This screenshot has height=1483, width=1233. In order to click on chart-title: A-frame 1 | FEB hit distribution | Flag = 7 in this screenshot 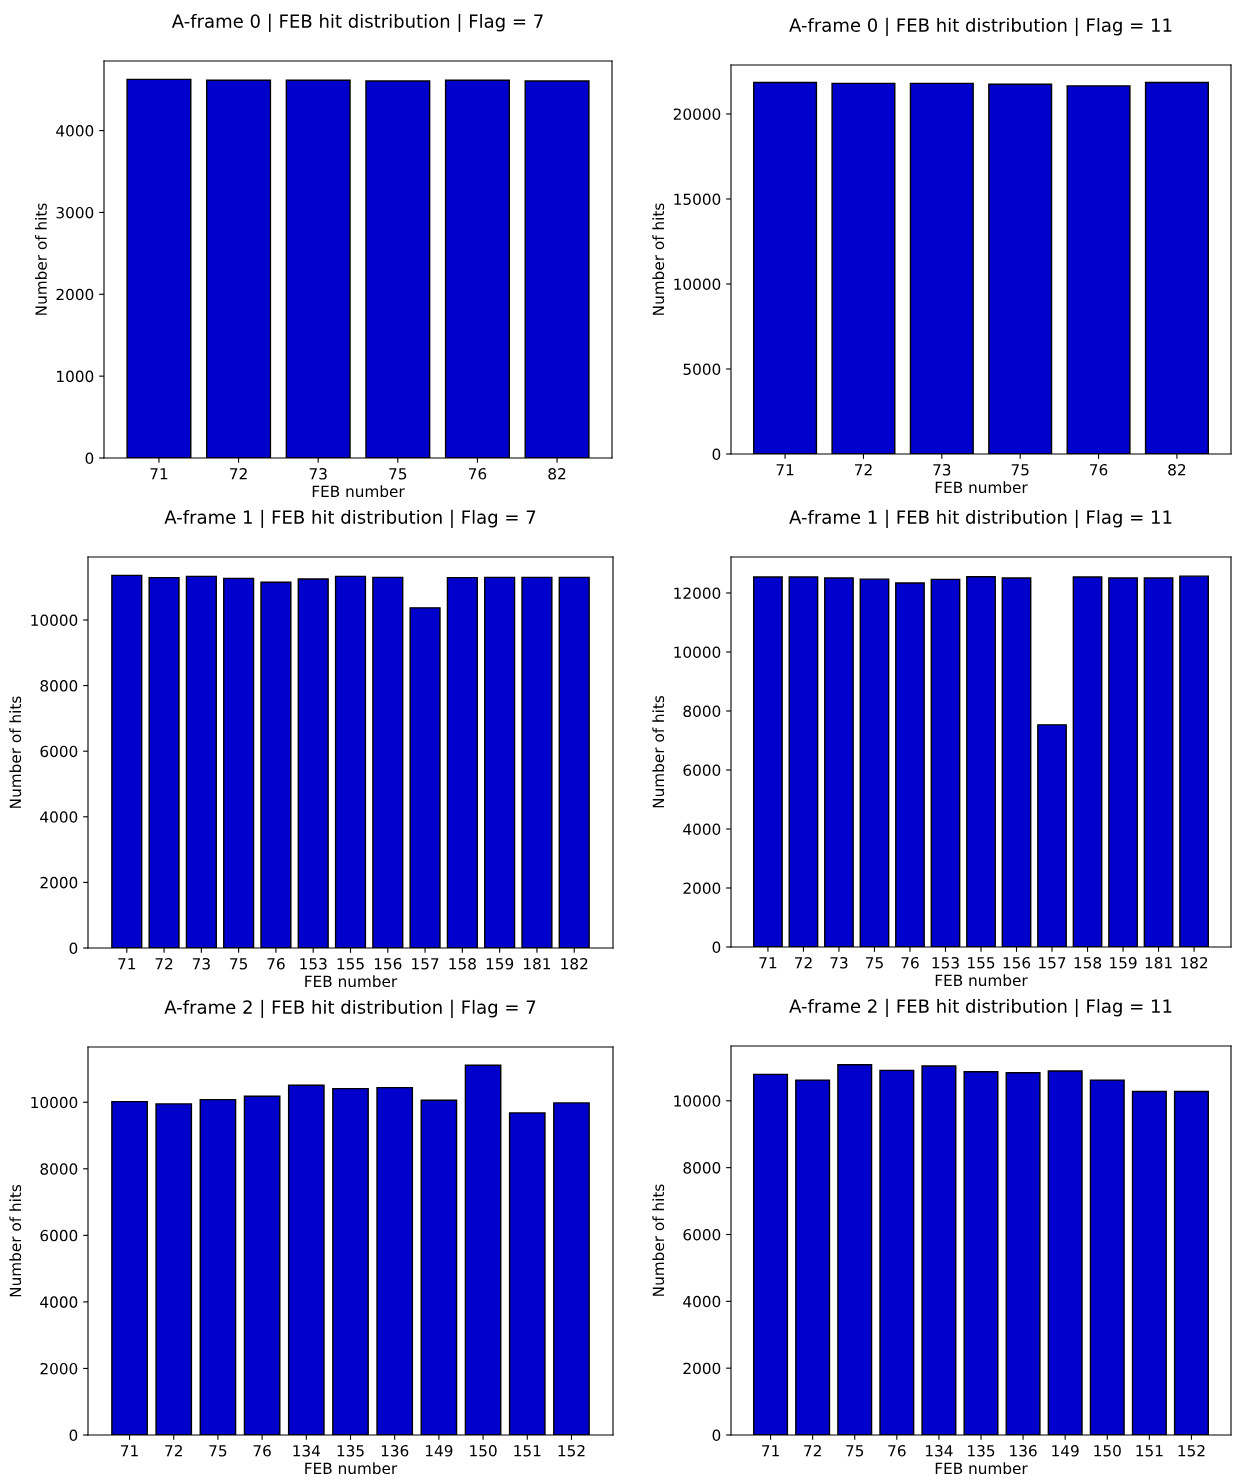, I will do `click(350, 518)`.